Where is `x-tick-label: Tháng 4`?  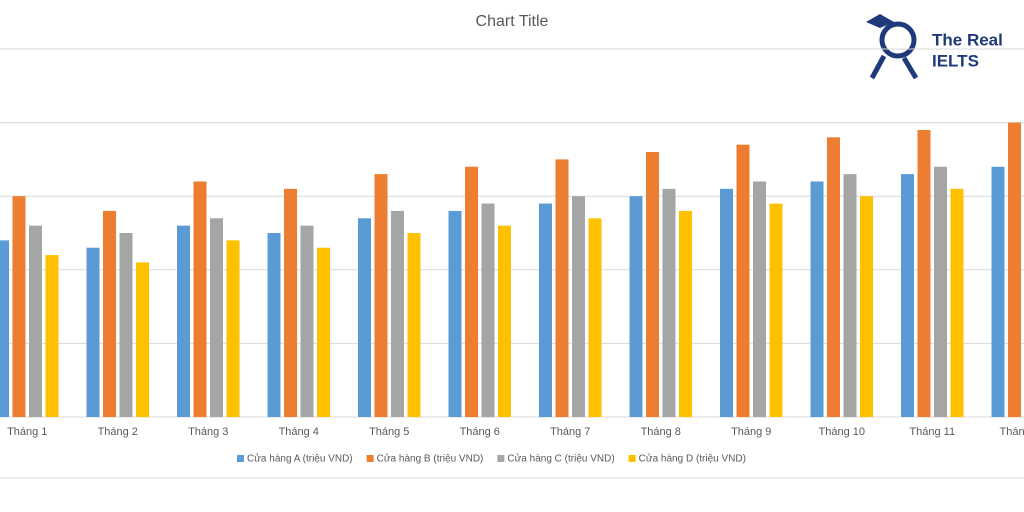
x-tick-label: Tháng 4 is located at coordinates (299, 432).